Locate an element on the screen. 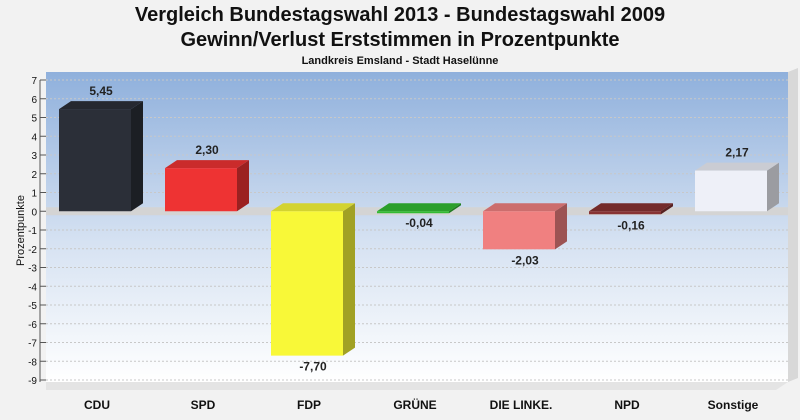 This screenshot has height=420, width=800. y-tick-label: 3 is located at coordinates (34, 156).